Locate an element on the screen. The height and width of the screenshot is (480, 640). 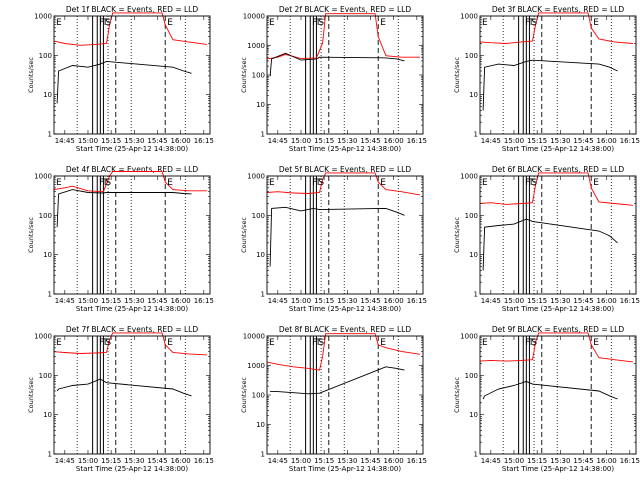
chart-title: Det 5f BLACK = Events, RED = LLD is located at coordinates (345, 169).